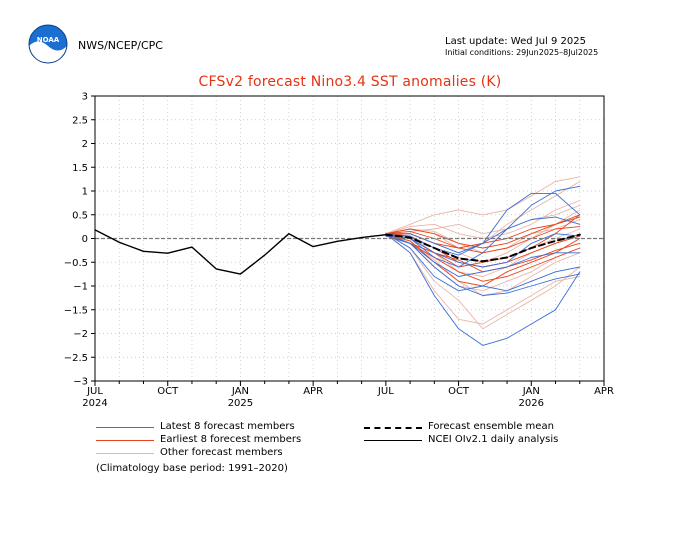 Image resolution: width=700 pixels, height=541 pixels. What do you see at coordinates (85, 144) in the screenshot?
I see `y-tick-label: 2` at bounding box center [85, 144].